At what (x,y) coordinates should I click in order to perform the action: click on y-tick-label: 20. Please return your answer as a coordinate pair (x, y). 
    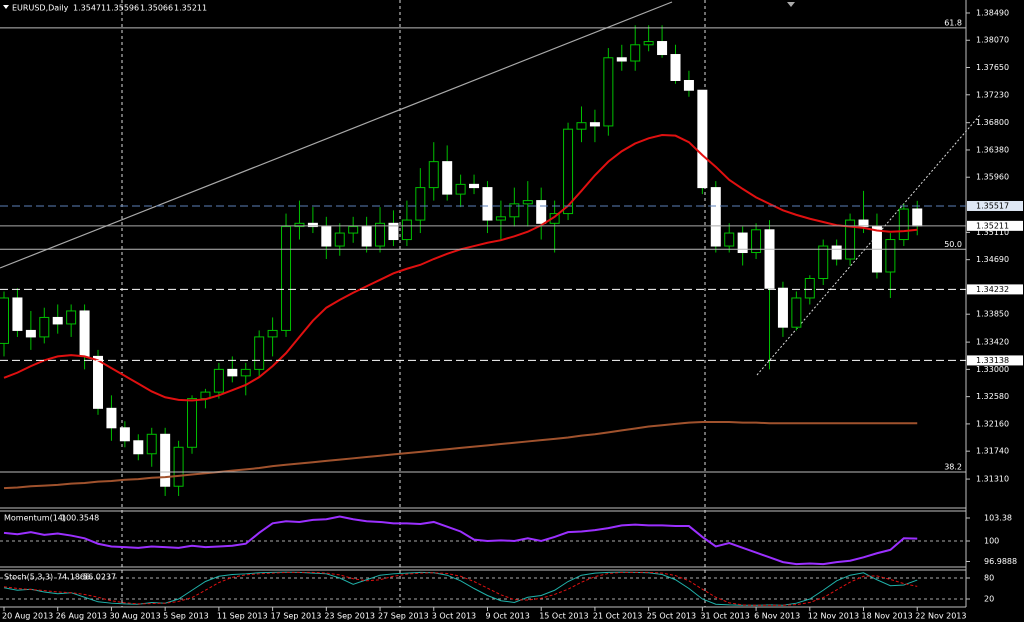
    Looking at the image, I should click on (989, 598).